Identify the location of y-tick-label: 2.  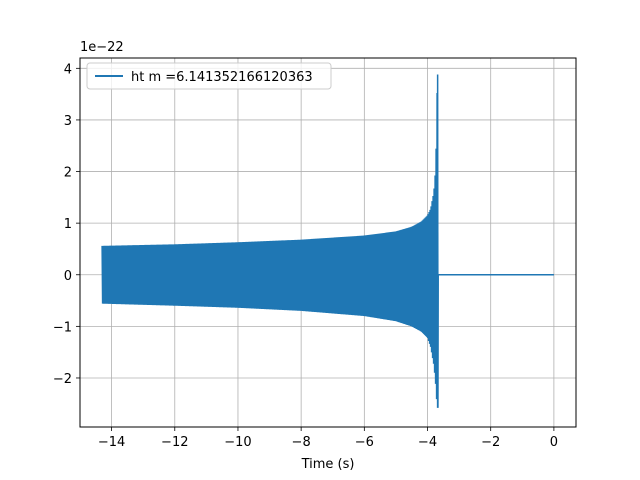
(68, 173).